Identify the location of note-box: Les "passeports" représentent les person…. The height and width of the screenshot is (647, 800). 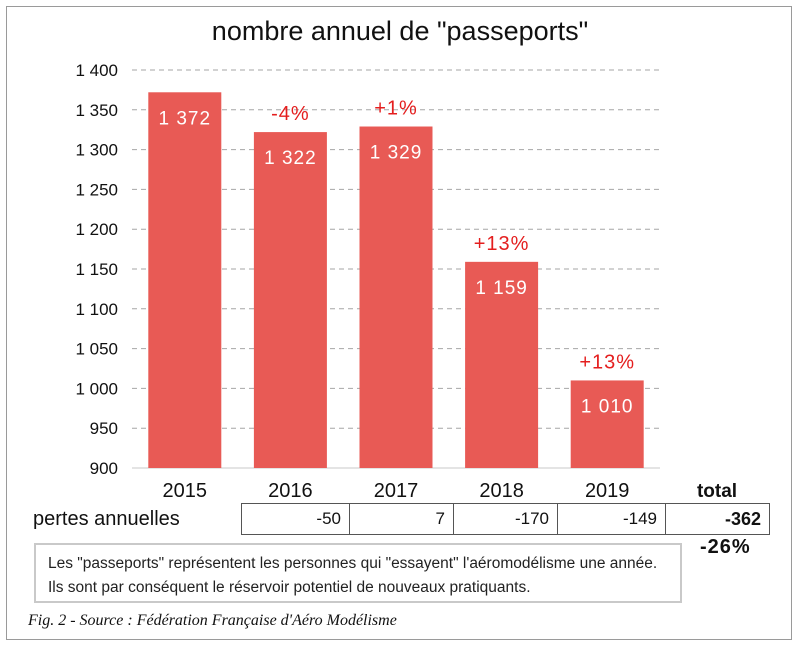
(358, 573).